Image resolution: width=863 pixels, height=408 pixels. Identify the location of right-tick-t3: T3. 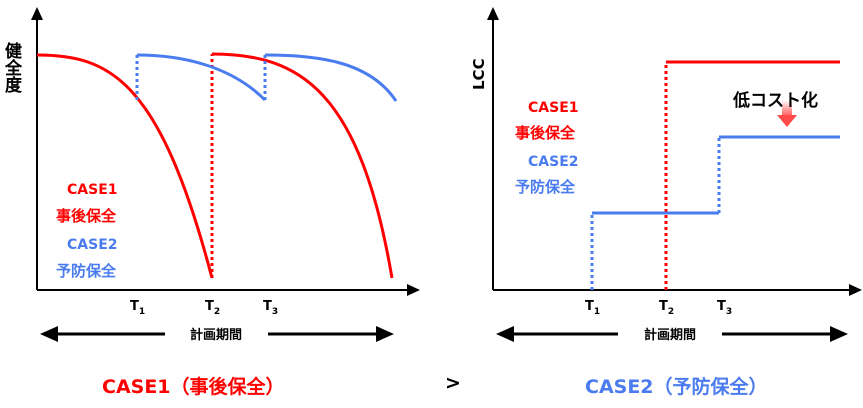
(724, 308).